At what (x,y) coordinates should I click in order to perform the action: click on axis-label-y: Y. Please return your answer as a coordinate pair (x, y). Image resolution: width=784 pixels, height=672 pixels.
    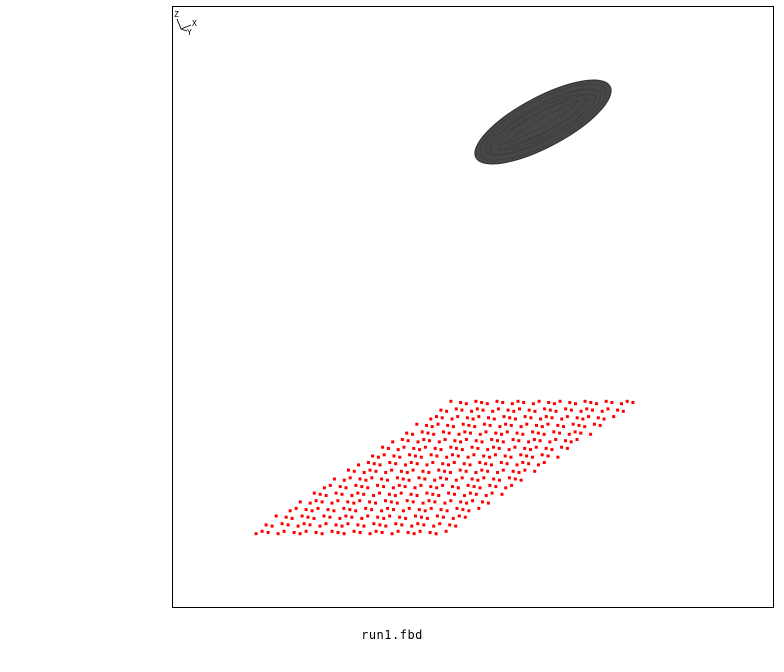
    Looking at the image, I should click on (189, 32).